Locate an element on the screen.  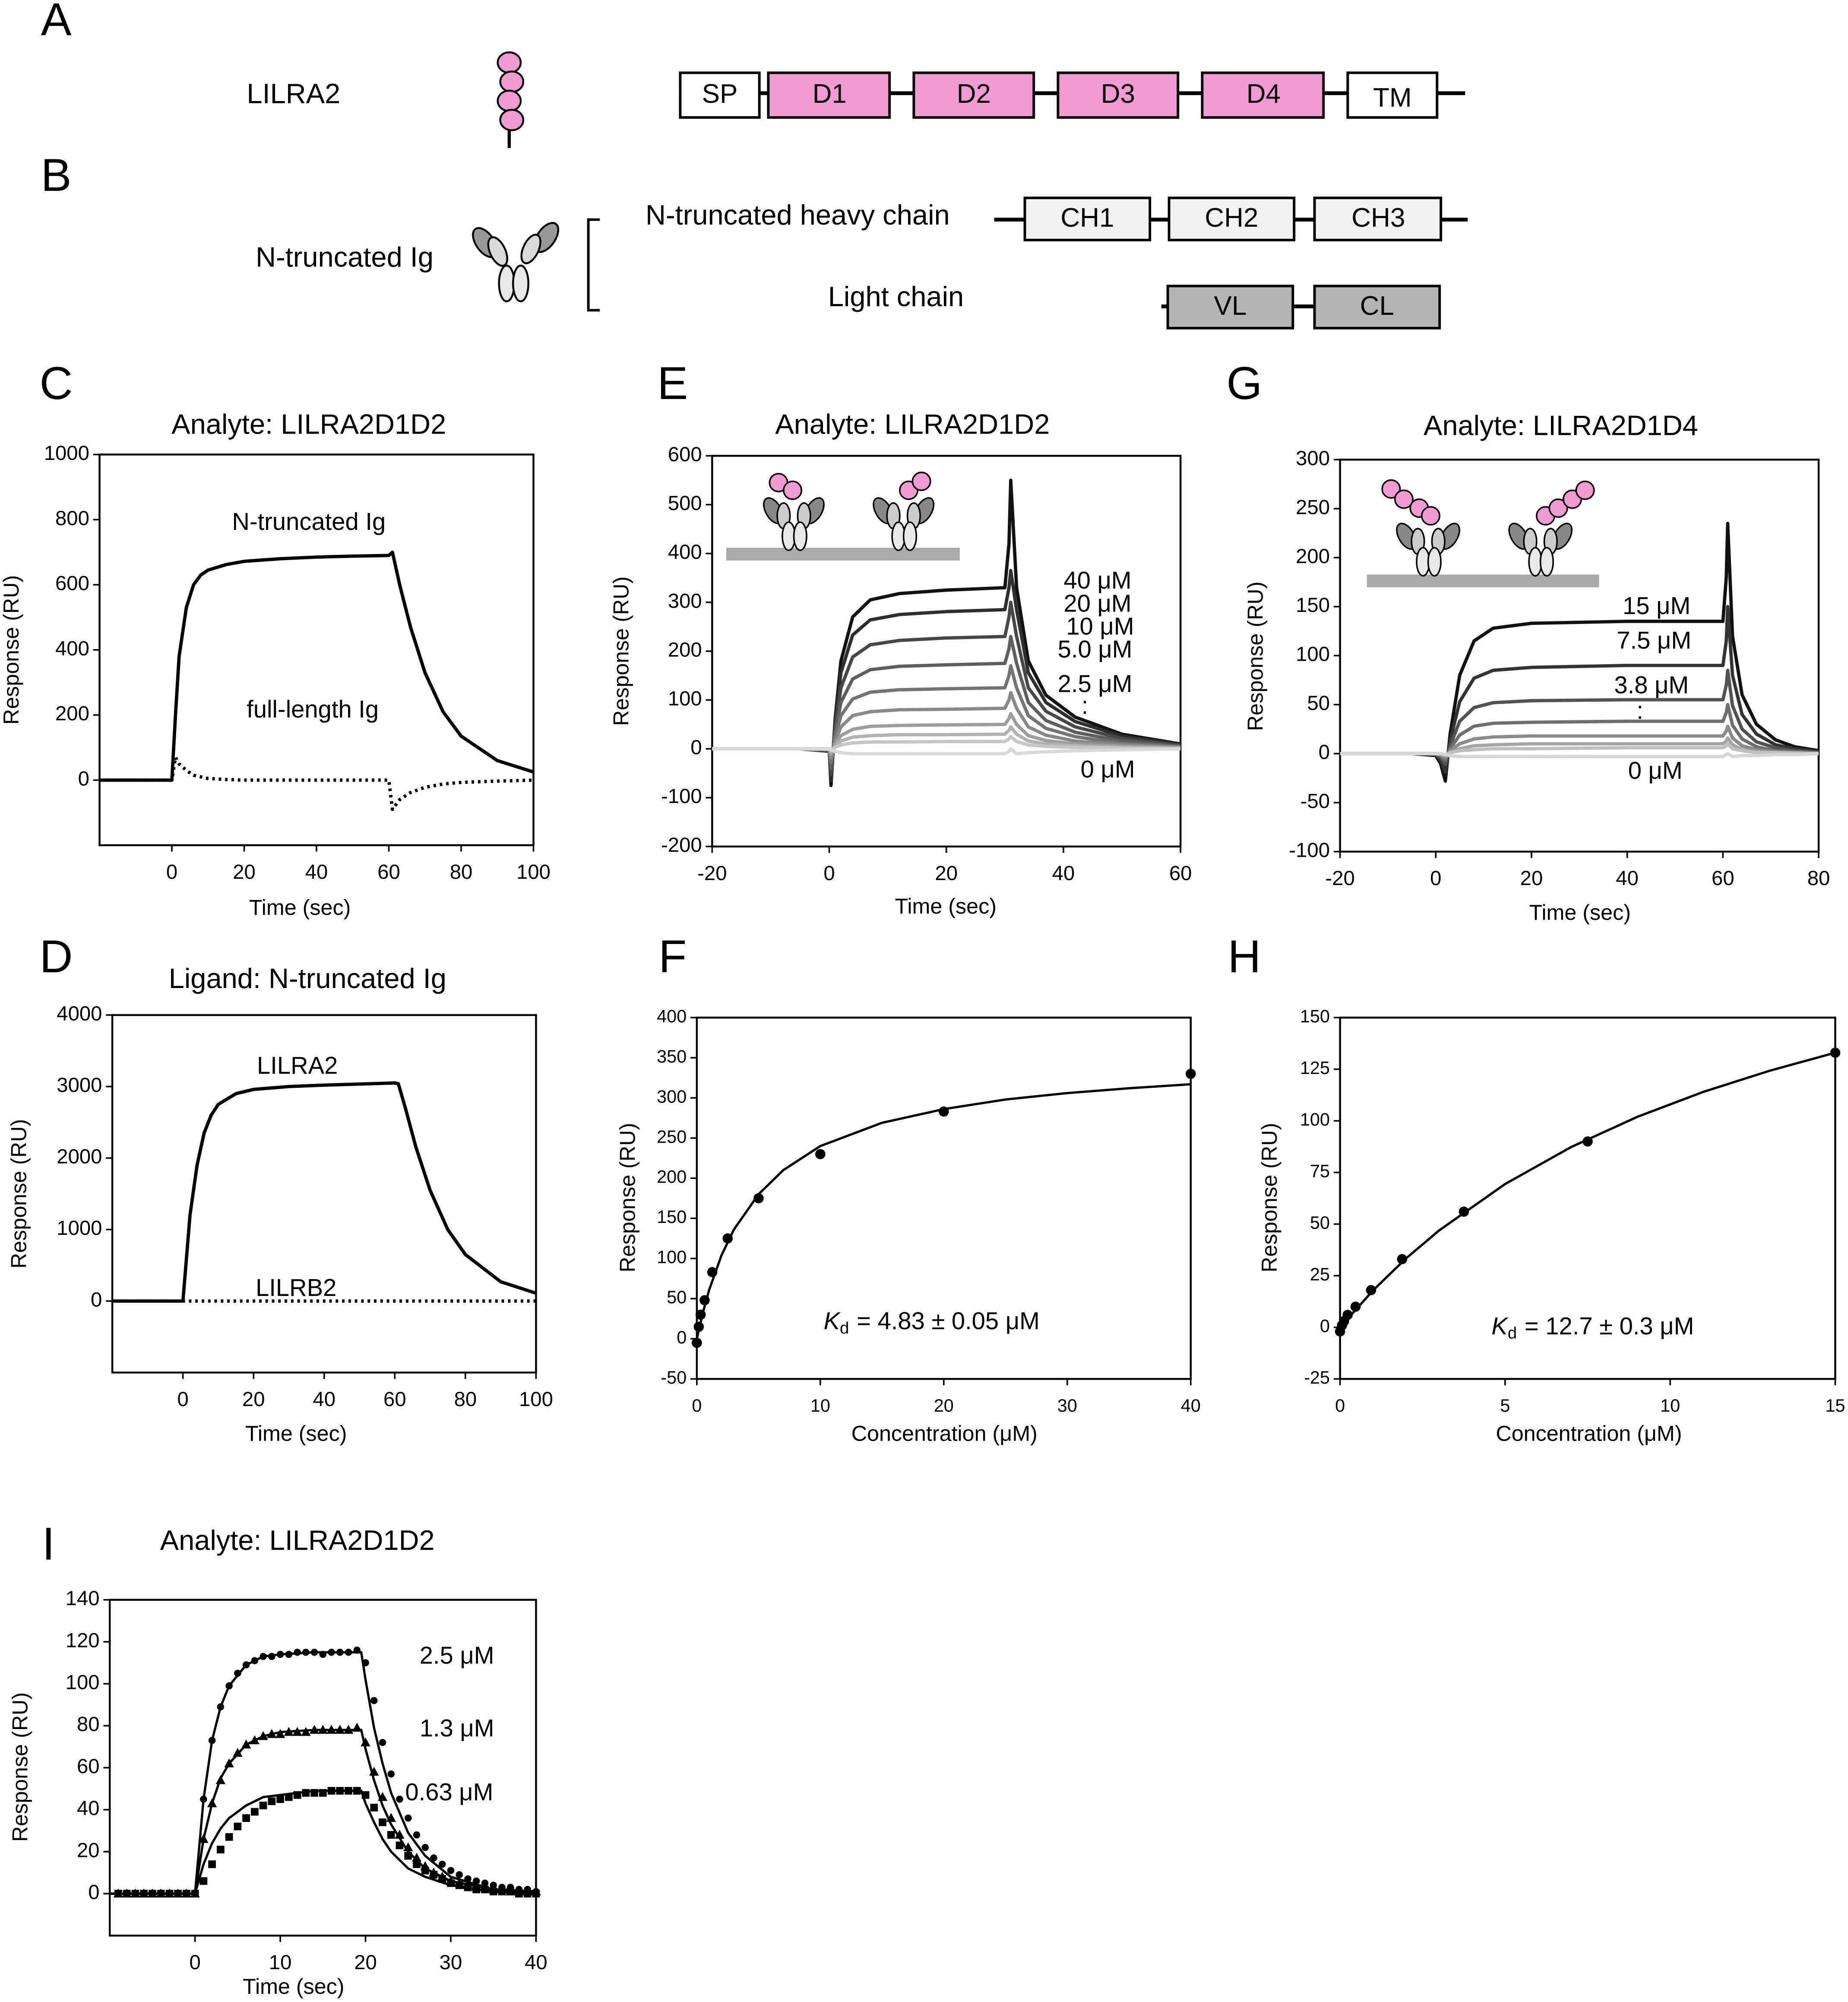
x-tick-label: 20 is located at coordinates (1531, 878).